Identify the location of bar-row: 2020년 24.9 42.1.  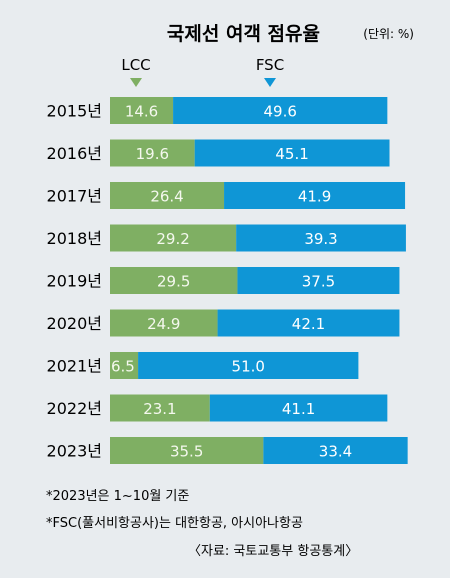
(223, 323).